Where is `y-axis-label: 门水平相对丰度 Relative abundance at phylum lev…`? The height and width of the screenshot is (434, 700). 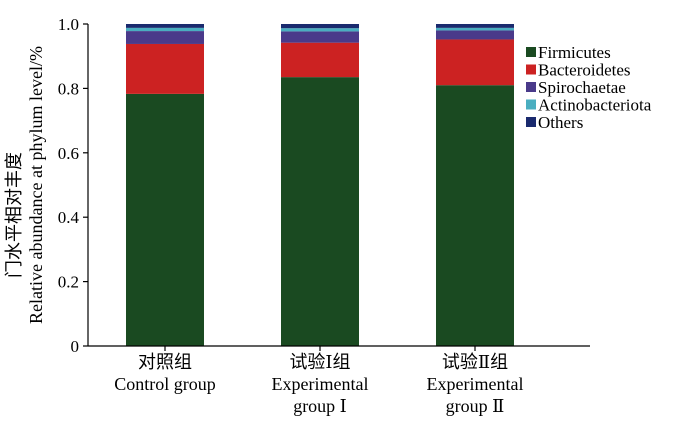 y-axis-label: 门水平相对丰度 Relative abundance at phylum lev… is located at coordinates (25, 185).